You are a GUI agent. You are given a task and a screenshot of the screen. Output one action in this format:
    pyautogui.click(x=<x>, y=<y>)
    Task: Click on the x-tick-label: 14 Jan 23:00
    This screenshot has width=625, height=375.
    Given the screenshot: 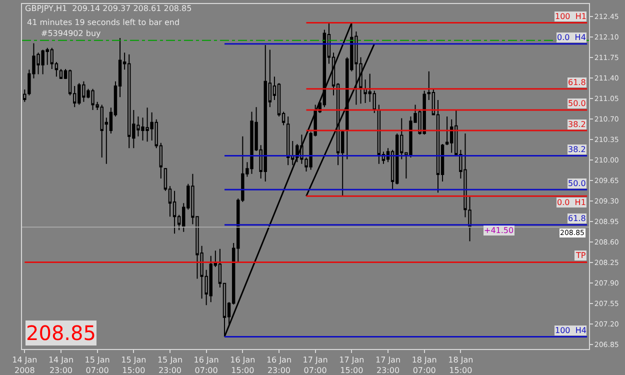 What is the action you would take?
    pyautogui.click(x=61, y=365)
    